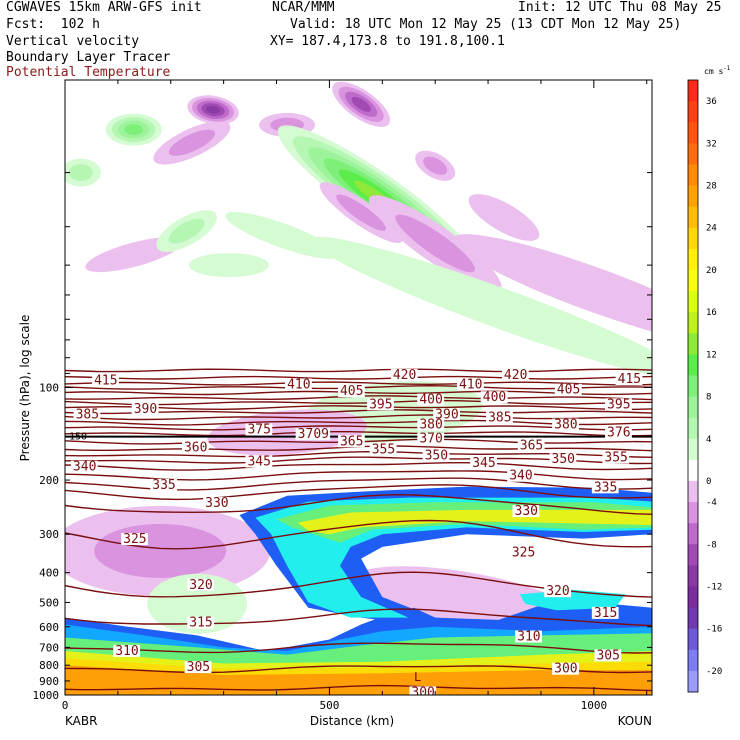  I want to click on theta-label: 390, so click(145, 409).